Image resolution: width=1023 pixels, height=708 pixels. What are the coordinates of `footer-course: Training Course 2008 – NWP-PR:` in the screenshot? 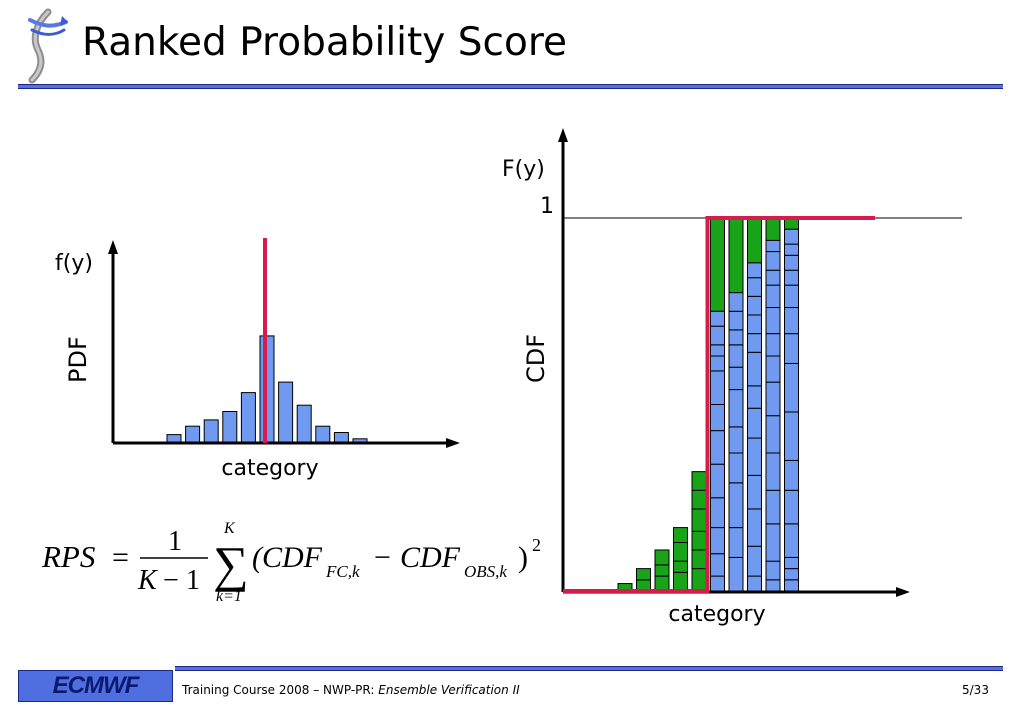 It's located at (280, 690).